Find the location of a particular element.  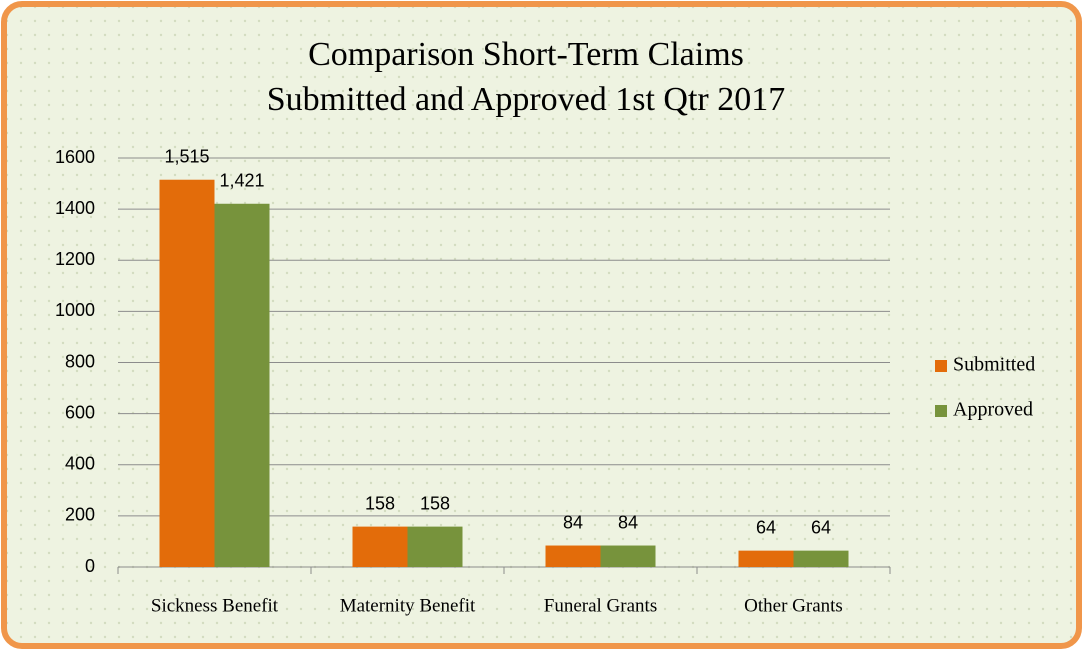

y-tick-label: 1000 is located at coordinates (75, 310).